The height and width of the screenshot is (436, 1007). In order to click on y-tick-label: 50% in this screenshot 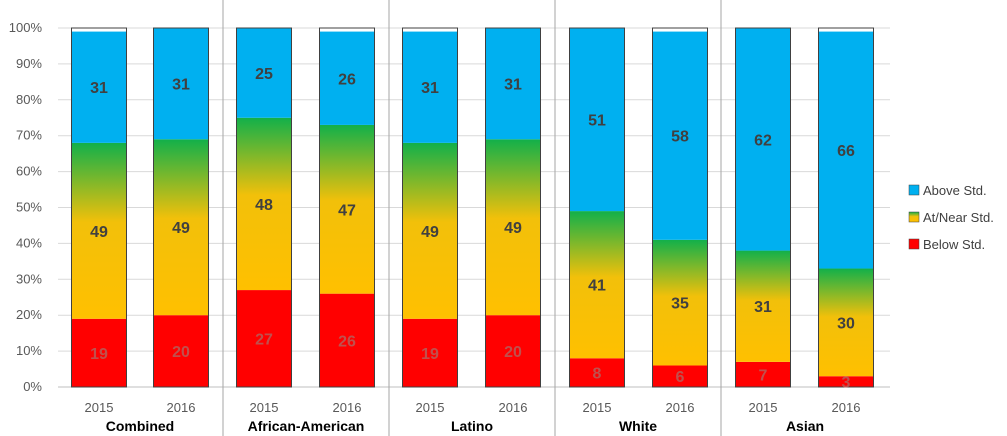, I will do `click(29, 207)`.